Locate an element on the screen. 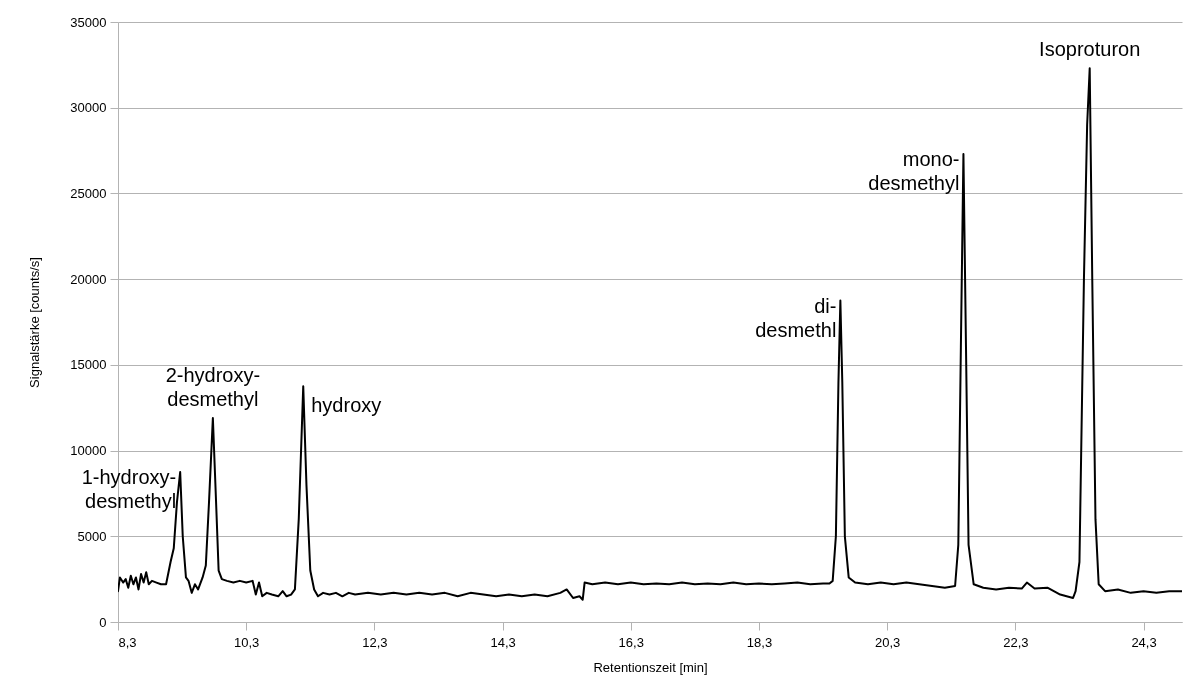  annotation: mono- desmethyl is located at coordinates (914, 171).